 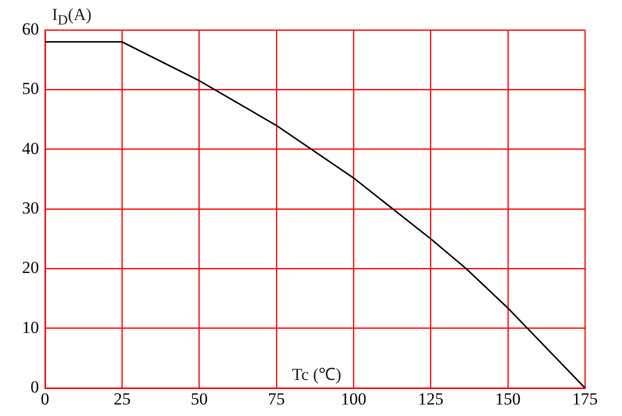 I want to click on x-tick-label: 25, so click(x=122, y=399).